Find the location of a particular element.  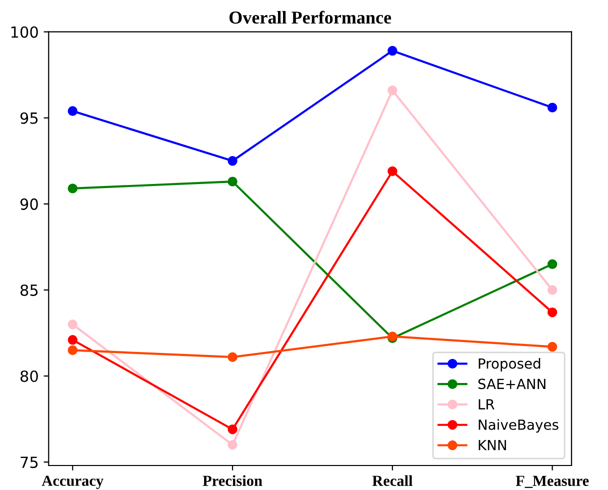

legend-label: KNN is located at coordinates (492, 445).